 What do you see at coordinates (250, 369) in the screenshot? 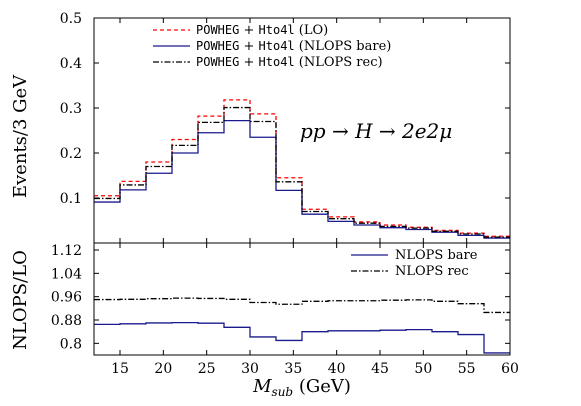
I see `x-tick-label: 30` at bounding box center [250, 369].